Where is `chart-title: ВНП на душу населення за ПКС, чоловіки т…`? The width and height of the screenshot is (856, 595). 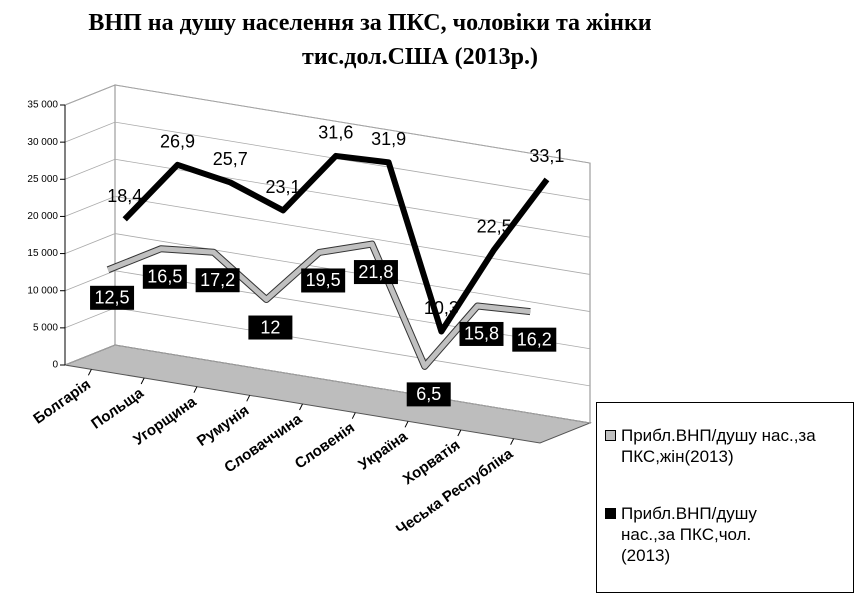
chart-title: ВНП на душу населення за ПКС, чоловіки т… is located at coordinates (369, 40).